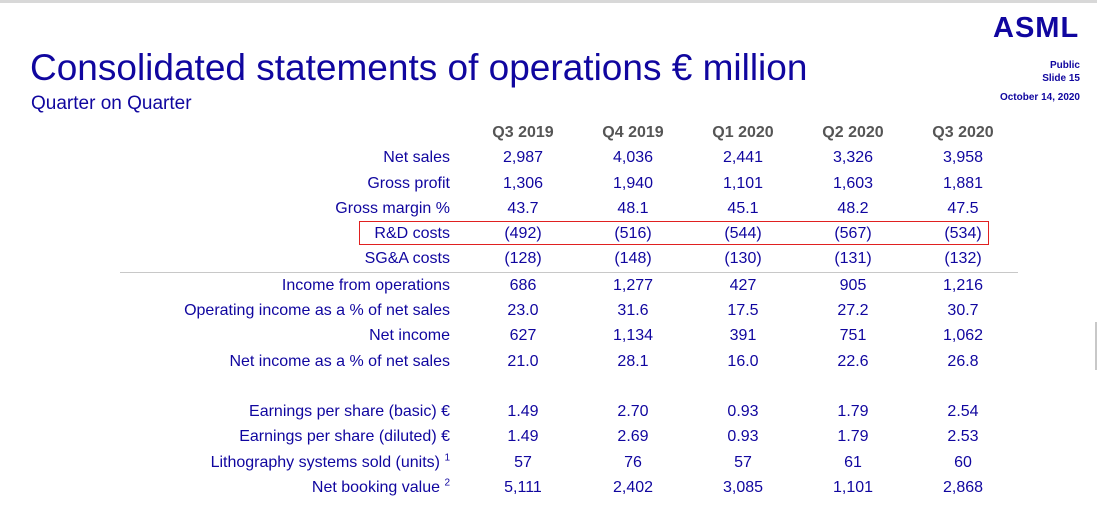  I want to click on table-cell: 43.7, so click(523, 208).